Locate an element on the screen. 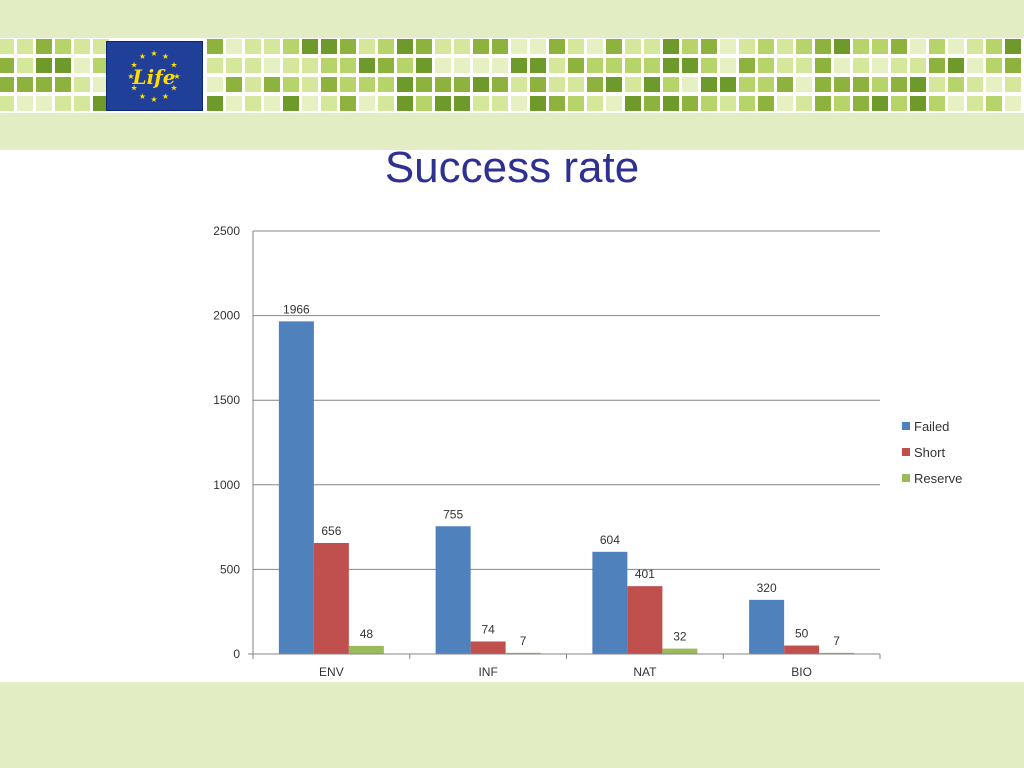  footer-band is located at coordinates (512, 725).